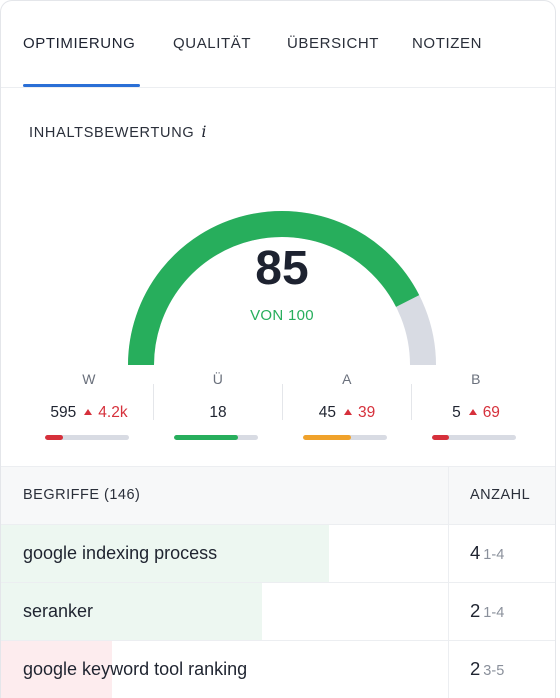 The height and width of the screenshot is (698, 560). What do you see at coordinates (204, 131) in the screenshot?
I see `info-icon: i` at bounding box center [204, 131].